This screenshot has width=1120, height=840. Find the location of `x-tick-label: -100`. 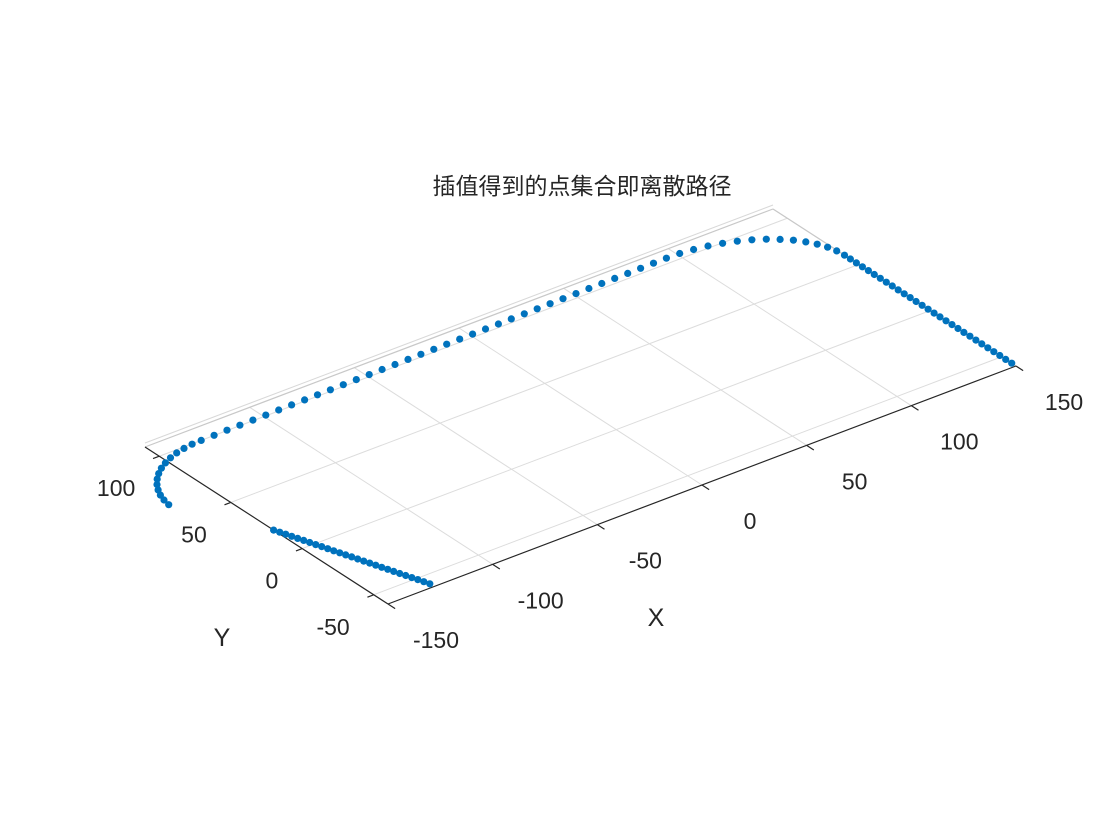

x-tick-label: -100 is located at coordinates (541, 600).